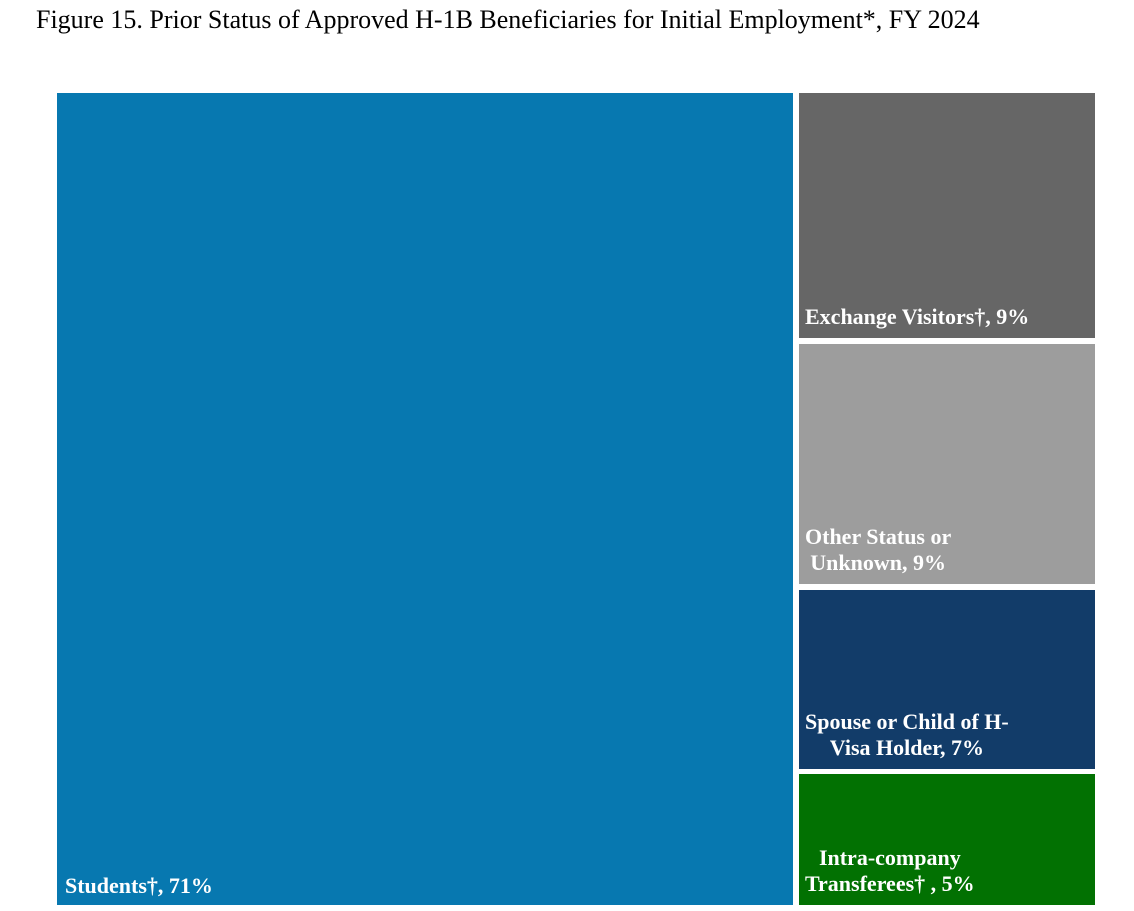 The width and height of the screenshot is (1134, 911). I want to click on treemap-tile-exchange-visitors: Exchange Visitors†, 9%, so click(947, 215).